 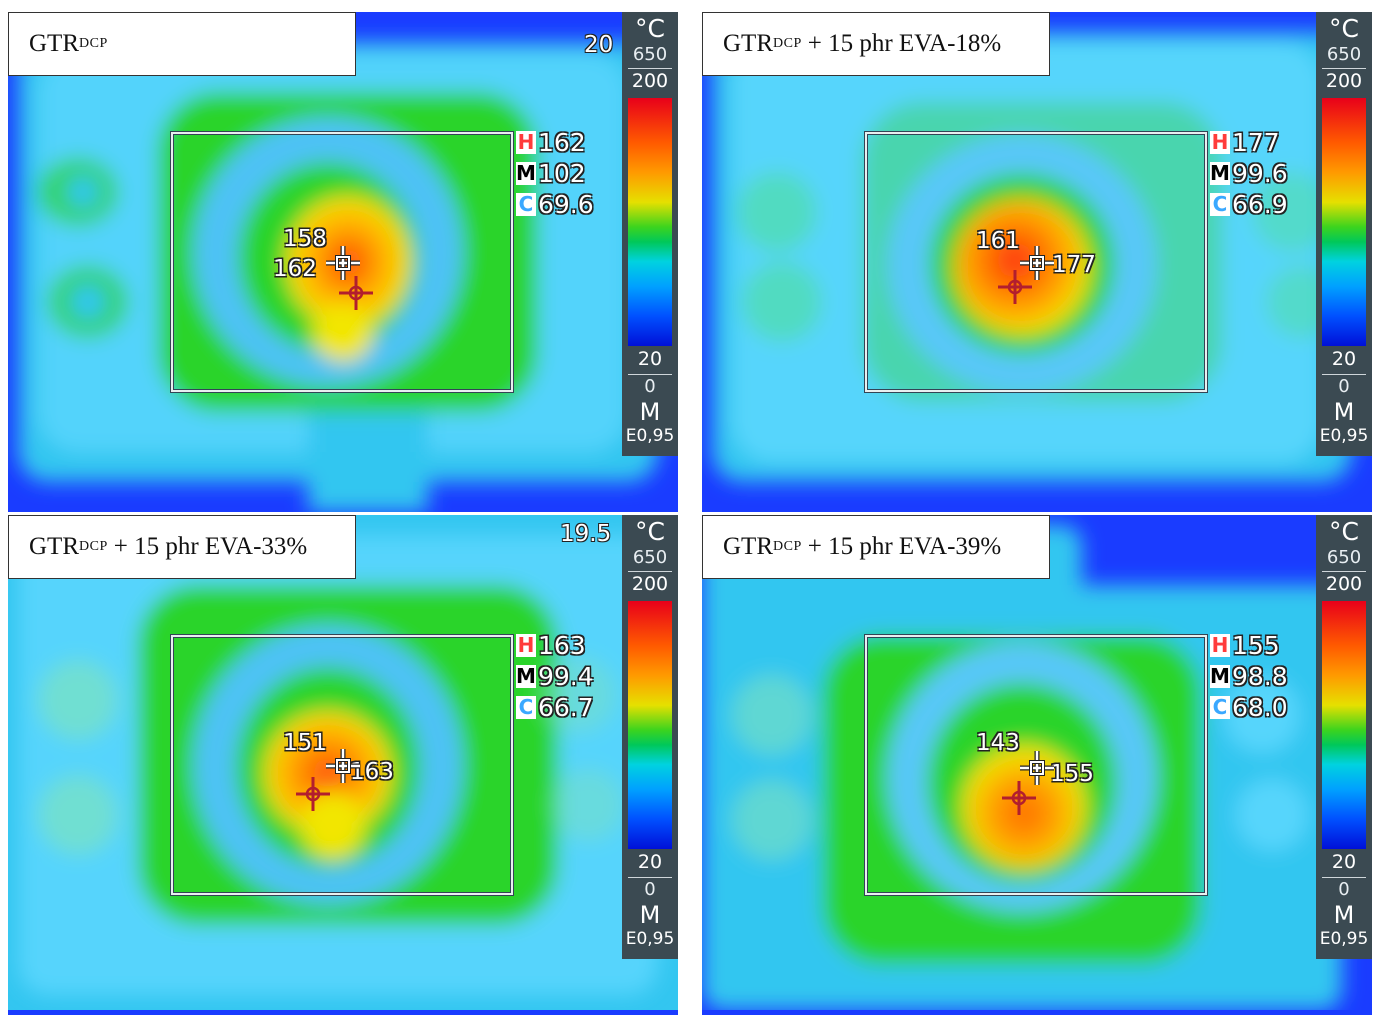 I want to click on panel-caption: GTR DCP + 15 phr EVA-33%, so click(x=182, y=547).